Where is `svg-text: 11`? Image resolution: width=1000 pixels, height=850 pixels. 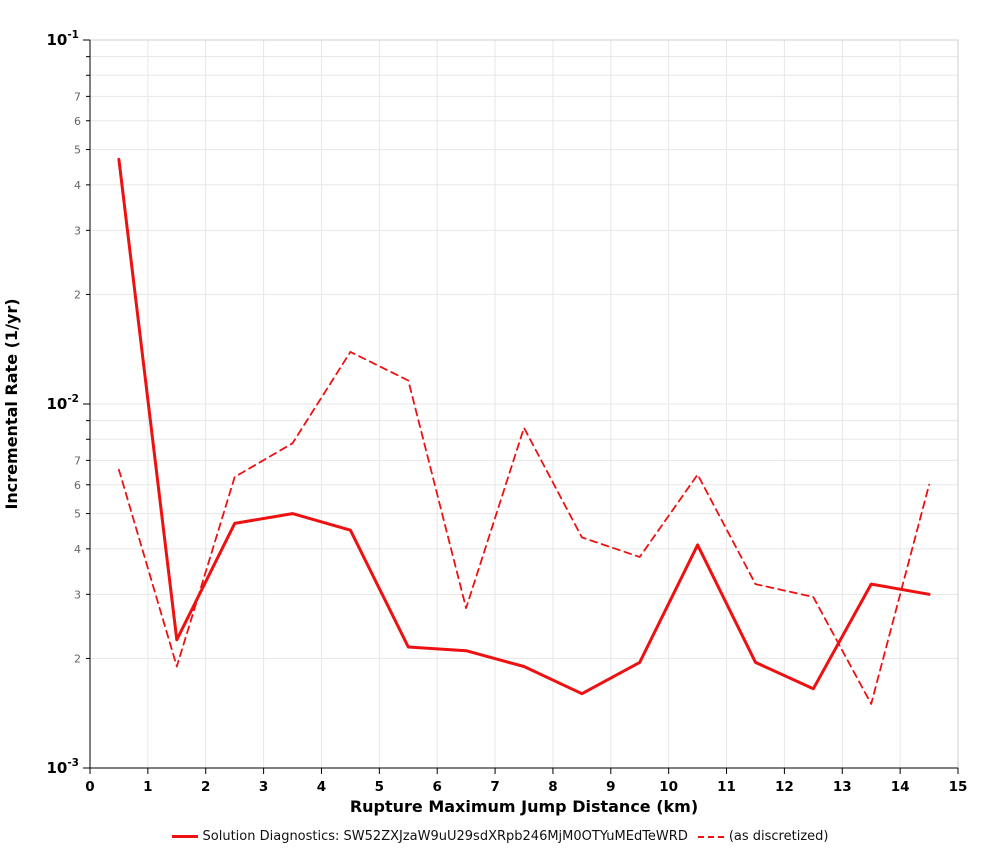
svg-text: 11 is located at coordinates (726, 787).